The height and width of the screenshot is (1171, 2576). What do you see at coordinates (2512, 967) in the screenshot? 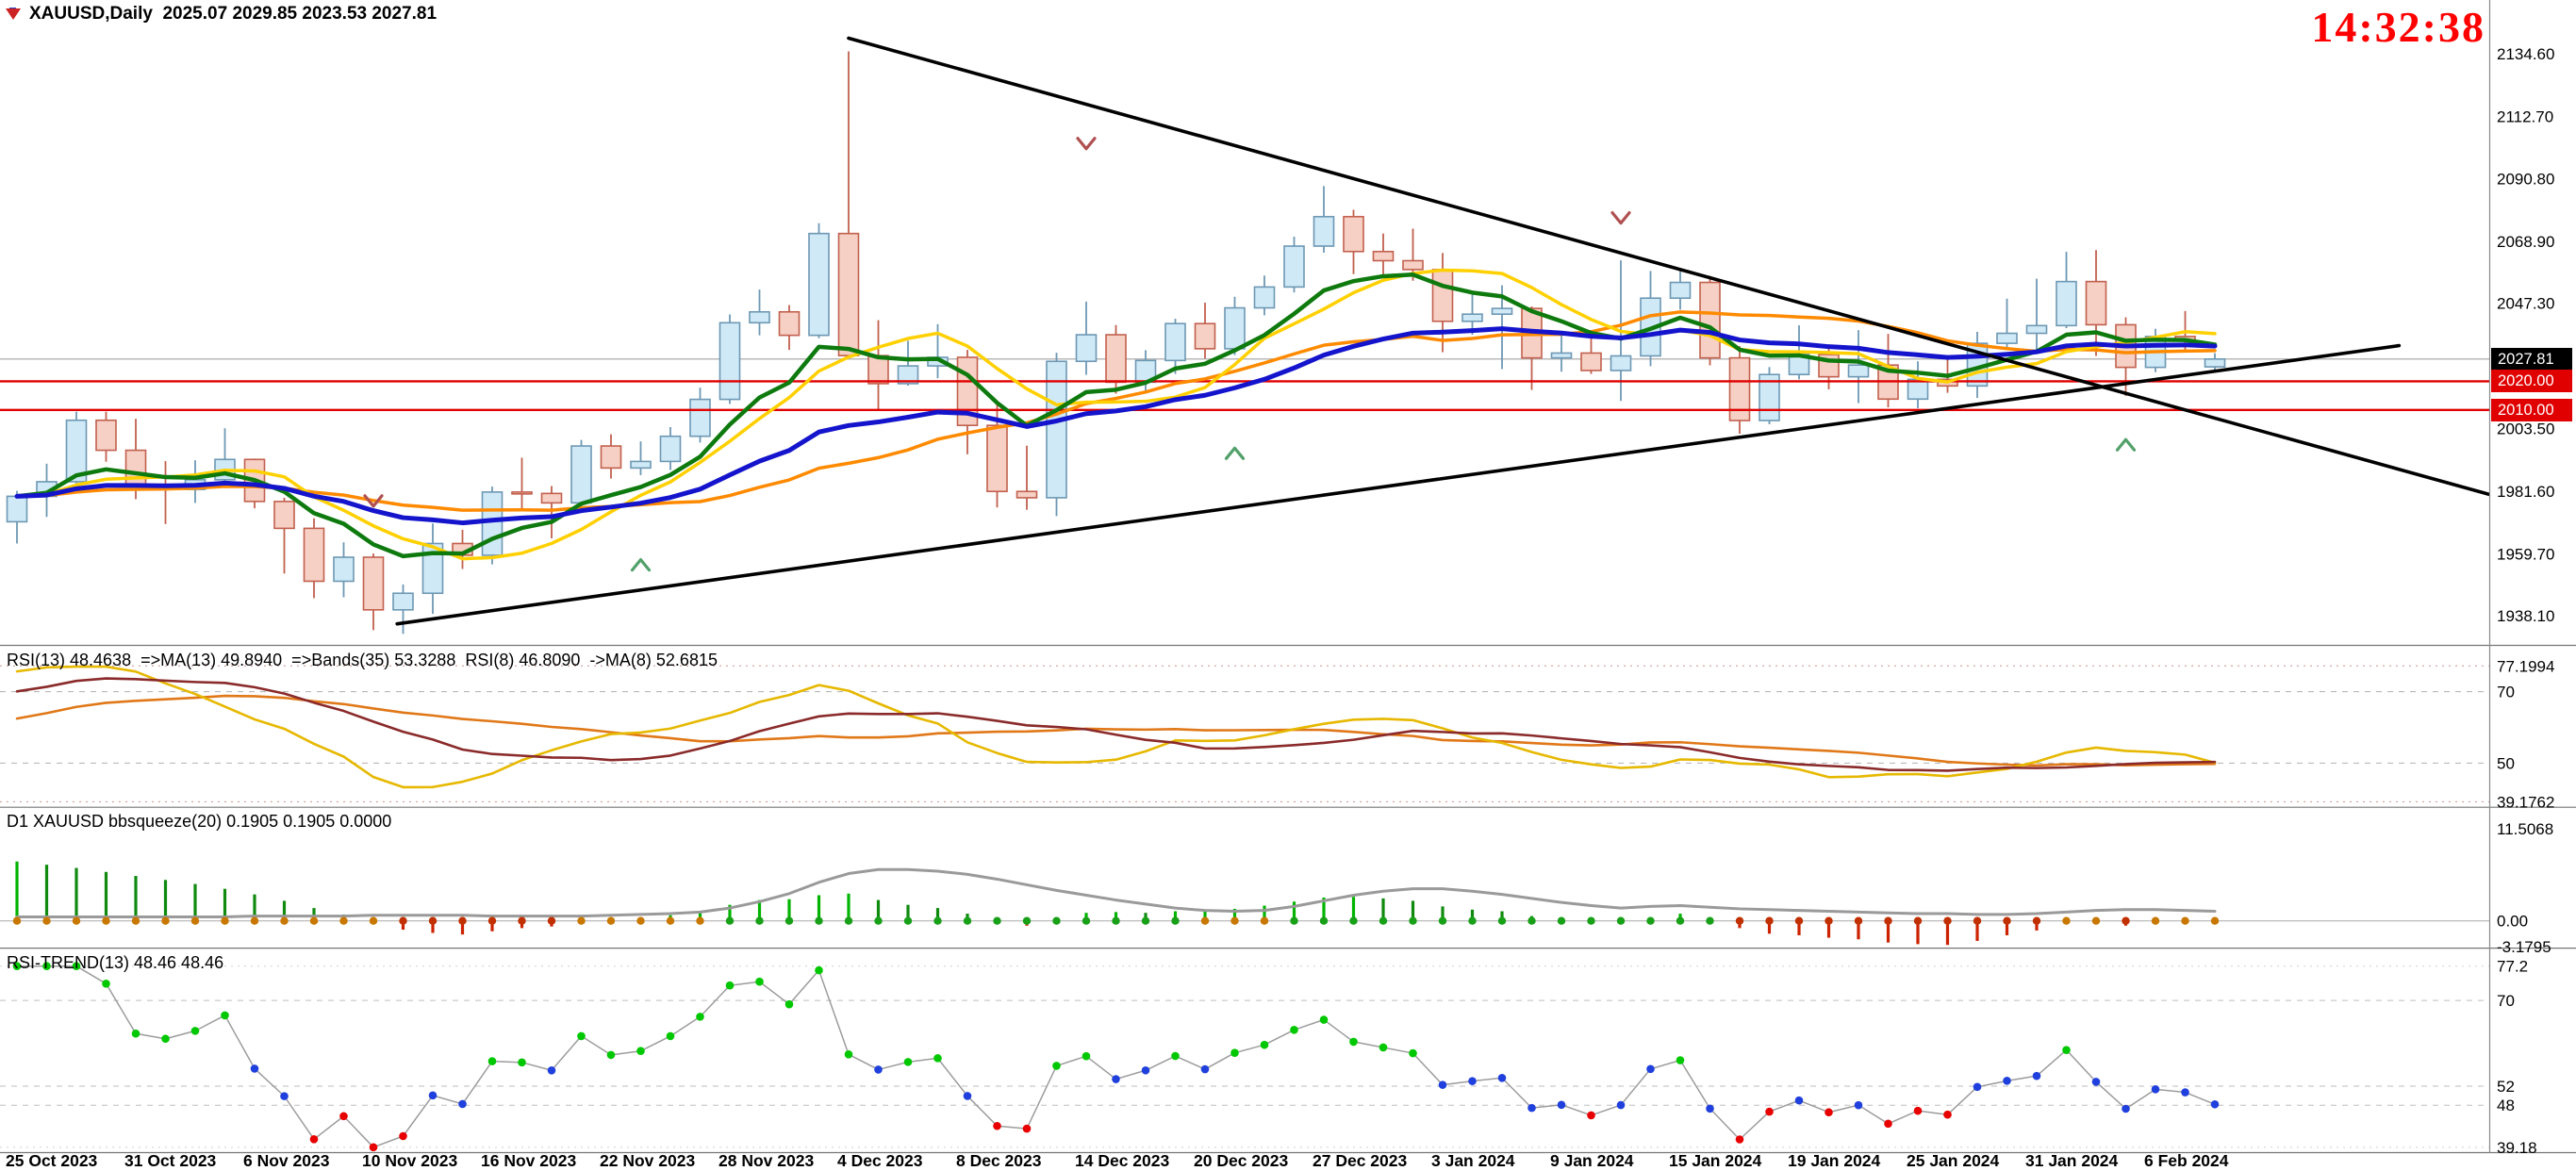
I see `svg-text: 77.2` at bounding box center [2512, 967].